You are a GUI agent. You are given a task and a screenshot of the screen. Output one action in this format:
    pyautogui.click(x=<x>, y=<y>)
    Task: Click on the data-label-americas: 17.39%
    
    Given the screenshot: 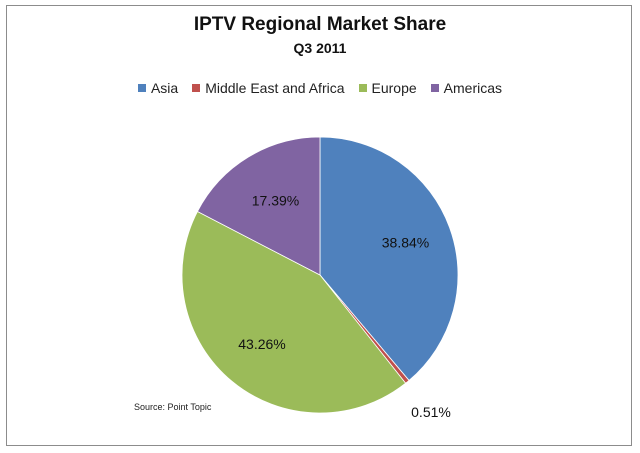 What is the action you would take?
    pyautogui.click(x=275, y=201)
    